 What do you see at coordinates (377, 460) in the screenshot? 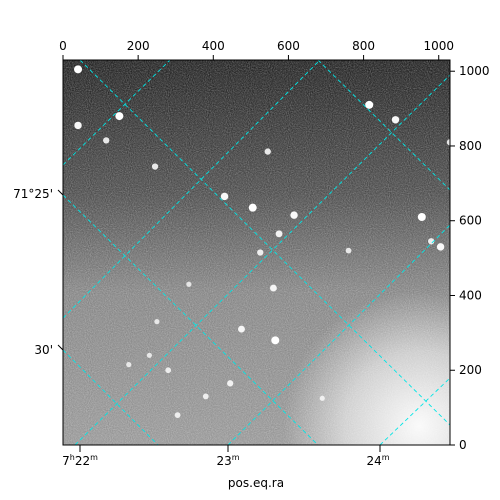
I see `ra-label-24m: 24m` at bounding box center [377, 460].